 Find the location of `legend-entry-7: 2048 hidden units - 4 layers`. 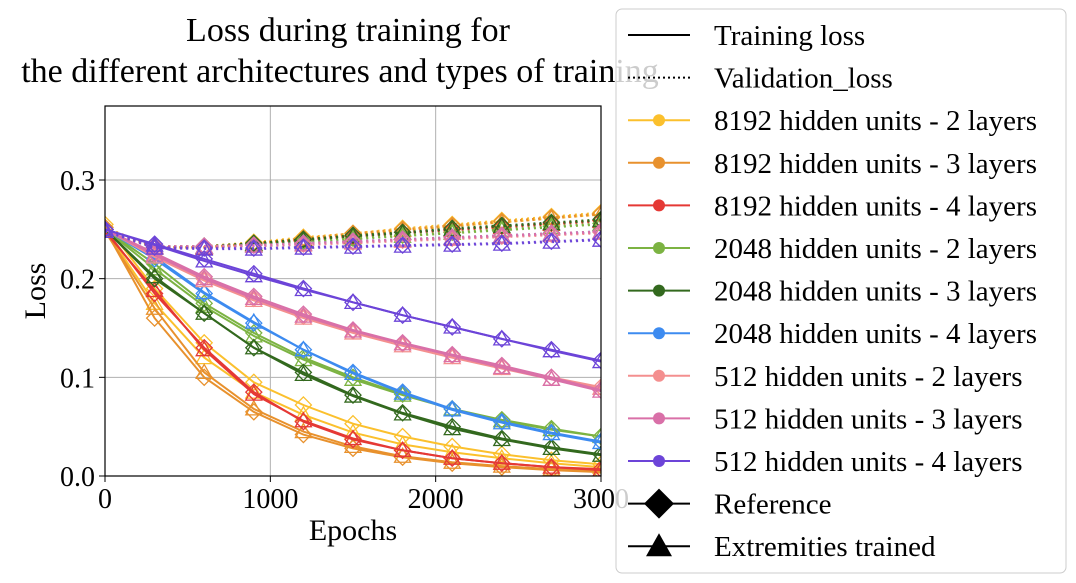

legend-entry-7: 2048 hidden units - 4 layers is located at coordinates (832, 334).